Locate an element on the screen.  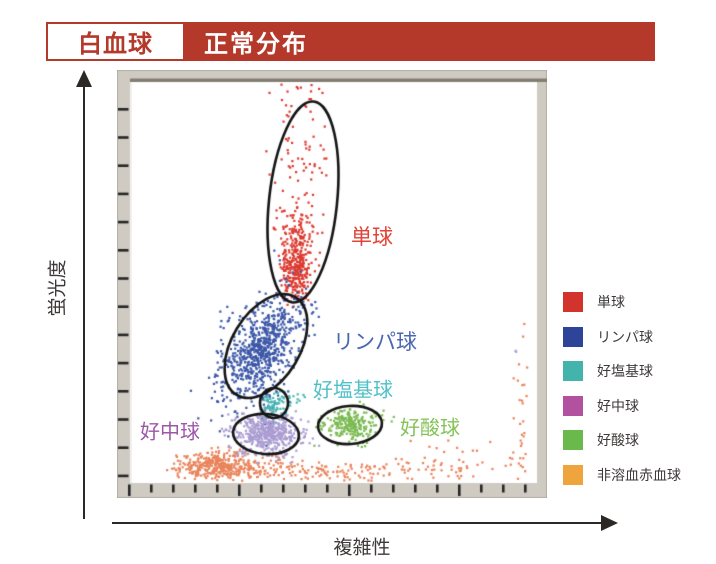
y-axis-label: 蛍光度 is located at coordinates (58, 288).